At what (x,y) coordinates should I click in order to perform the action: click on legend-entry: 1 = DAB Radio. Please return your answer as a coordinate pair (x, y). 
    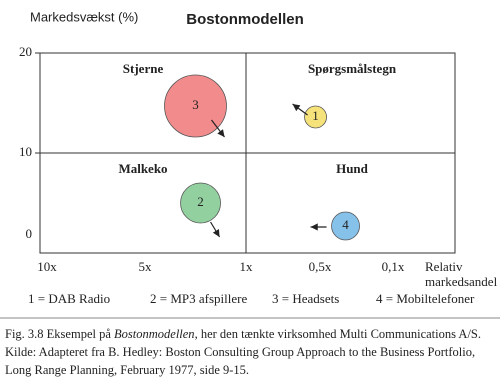
    Looking at the image, I should click on (69, 298).